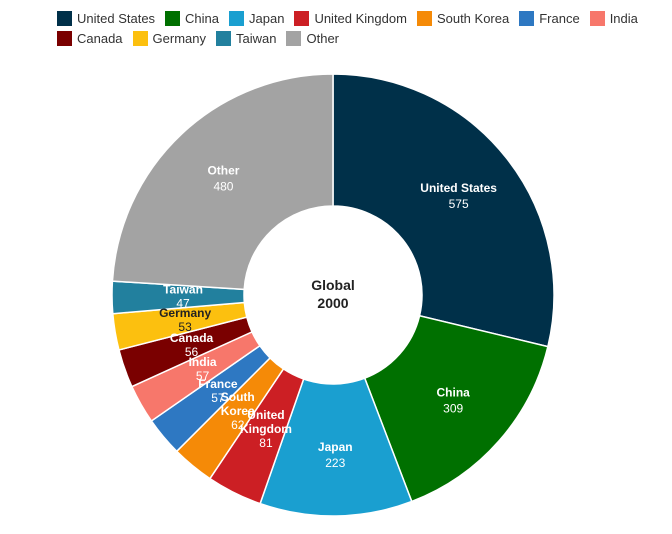  Describe the element at coordinates (458, 188) in the screenshot. I see `slice-label-united-states: United States` at that location.